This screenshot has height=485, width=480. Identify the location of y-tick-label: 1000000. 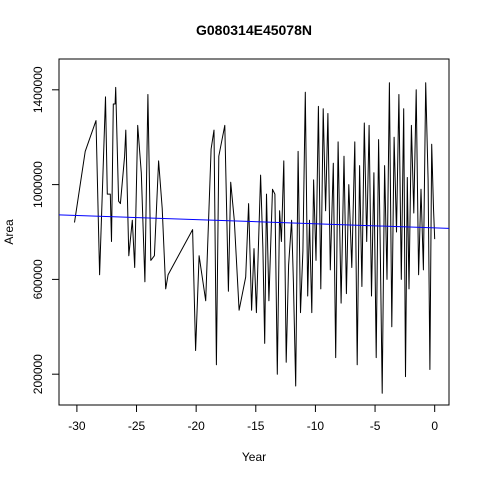
(38, 184).